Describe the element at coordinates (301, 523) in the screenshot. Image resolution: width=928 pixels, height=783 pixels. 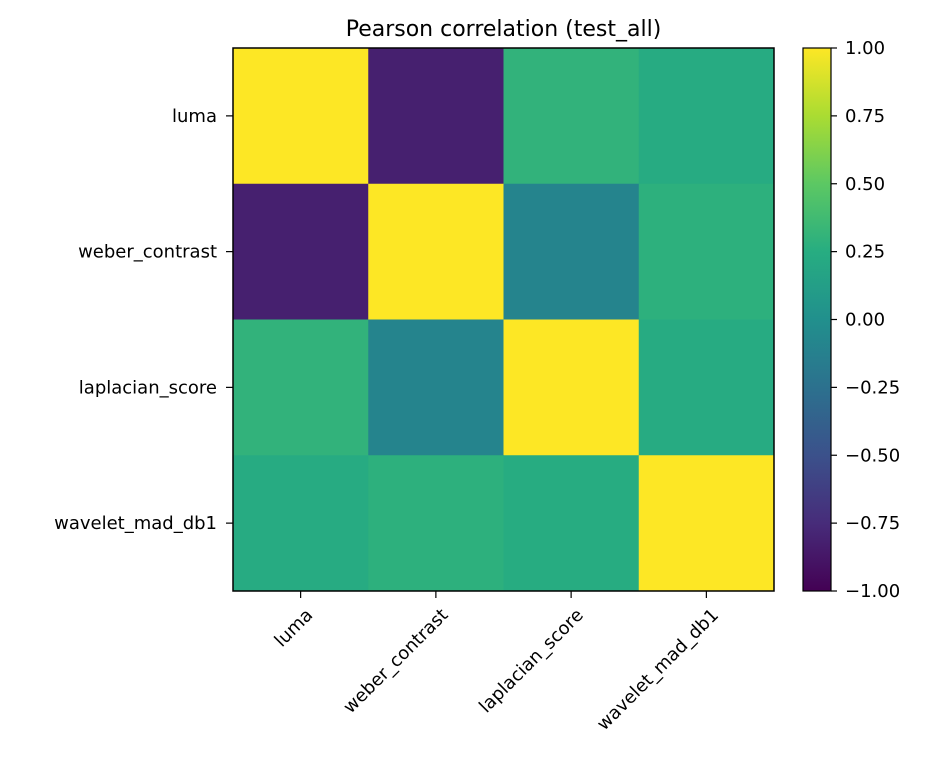
I see `heatmap-cell-wavelet_mad_db1-luma` at that location.